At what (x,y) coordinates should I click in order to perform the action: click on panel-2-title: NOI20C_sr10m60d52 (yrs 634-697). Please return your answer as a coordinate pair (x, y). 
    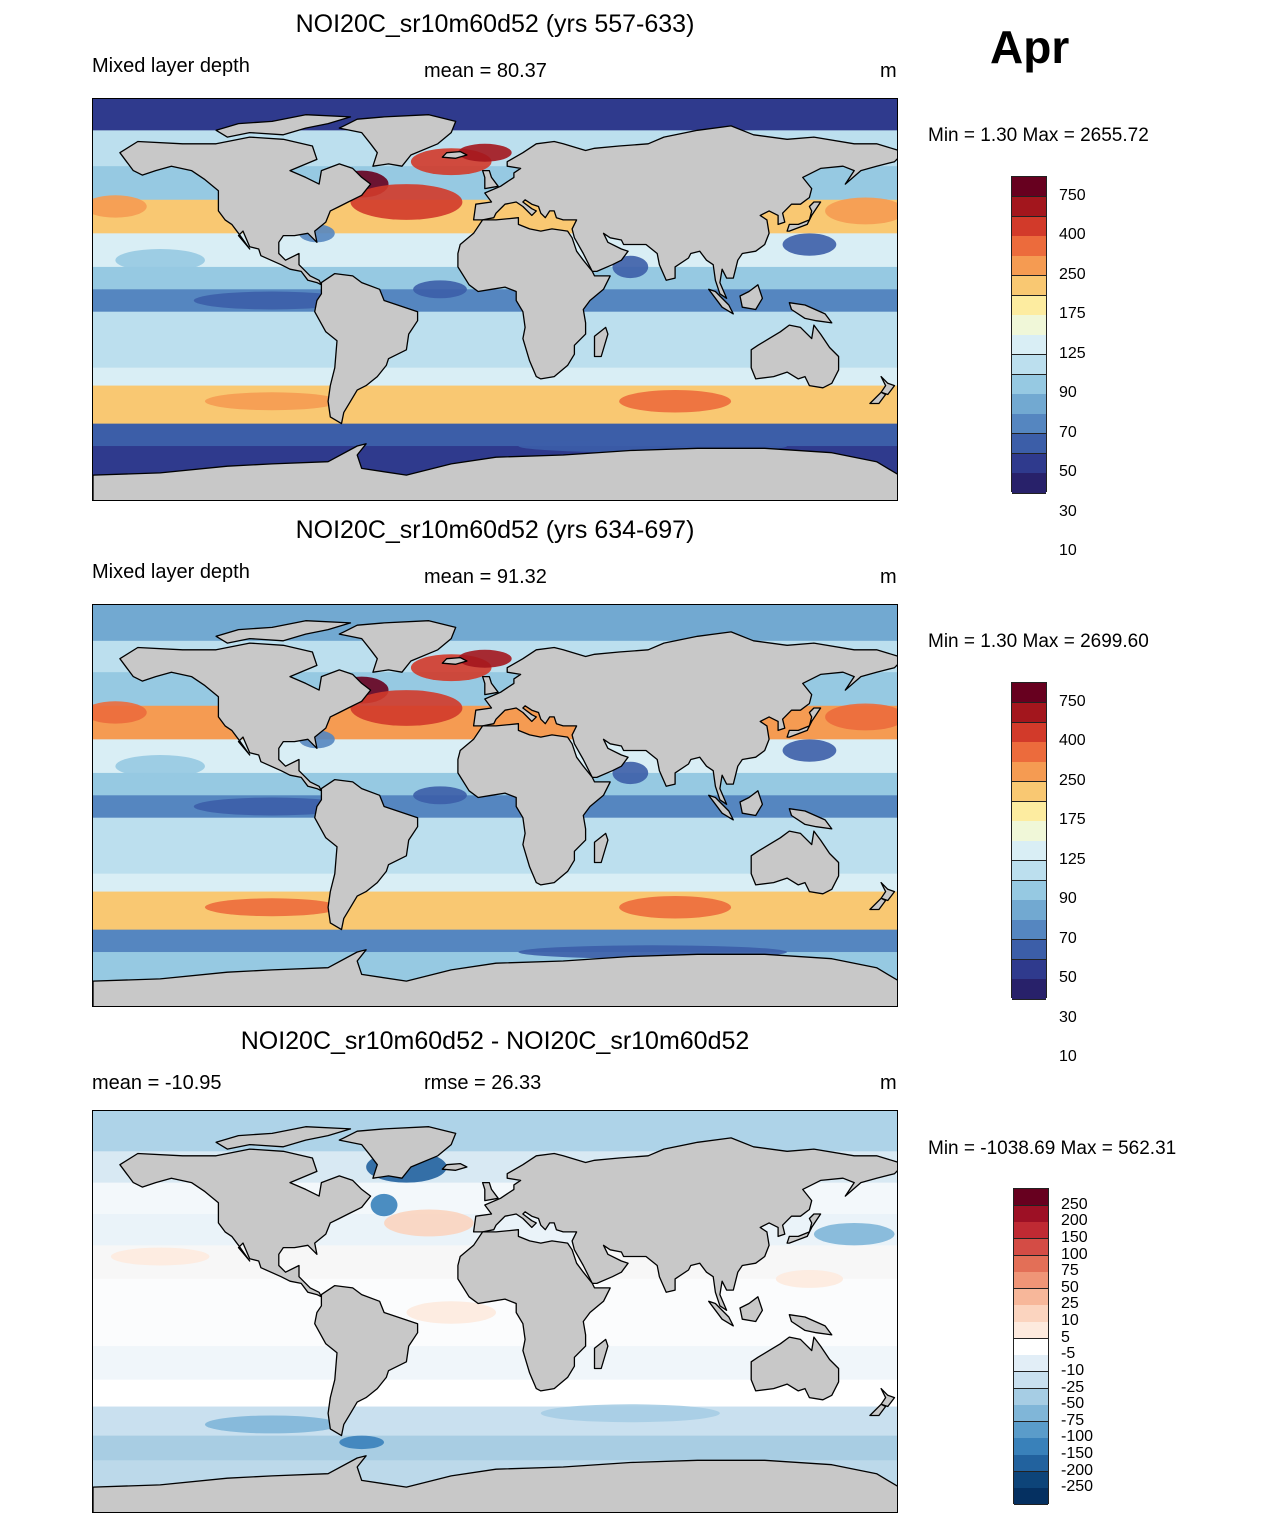
    Looking at the image, I should click on (495, 530).